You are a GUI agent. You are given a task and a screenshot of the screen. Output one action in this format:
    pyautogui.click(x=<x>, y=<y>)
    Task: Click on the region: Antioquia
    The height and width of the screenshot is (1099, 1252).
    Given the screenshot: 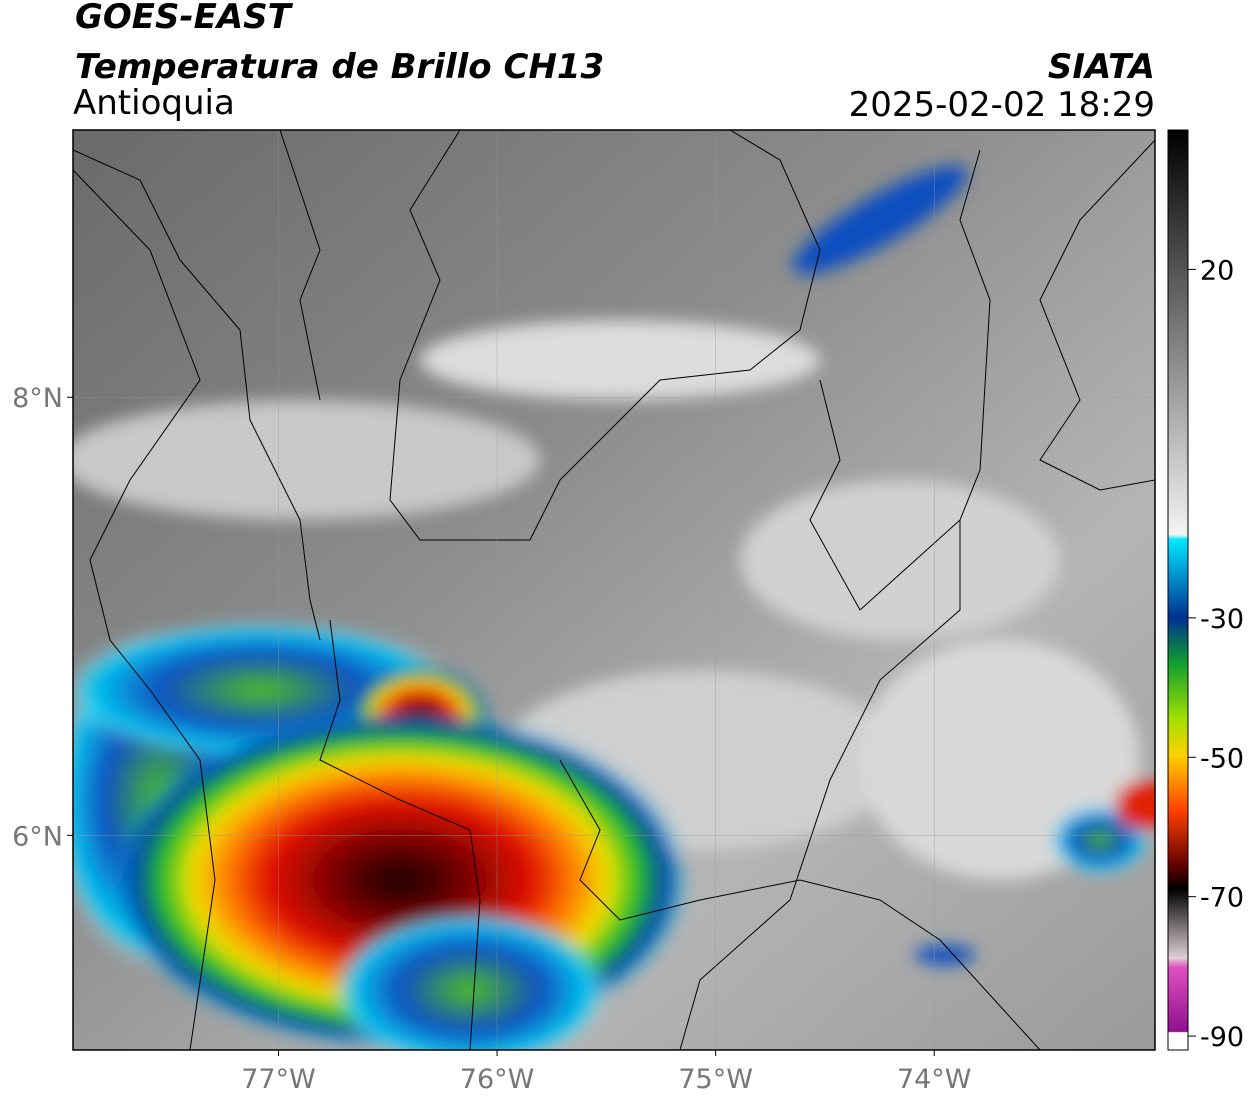 What is the action you would take?
    pyautogui.click(x=154, y=103)
    